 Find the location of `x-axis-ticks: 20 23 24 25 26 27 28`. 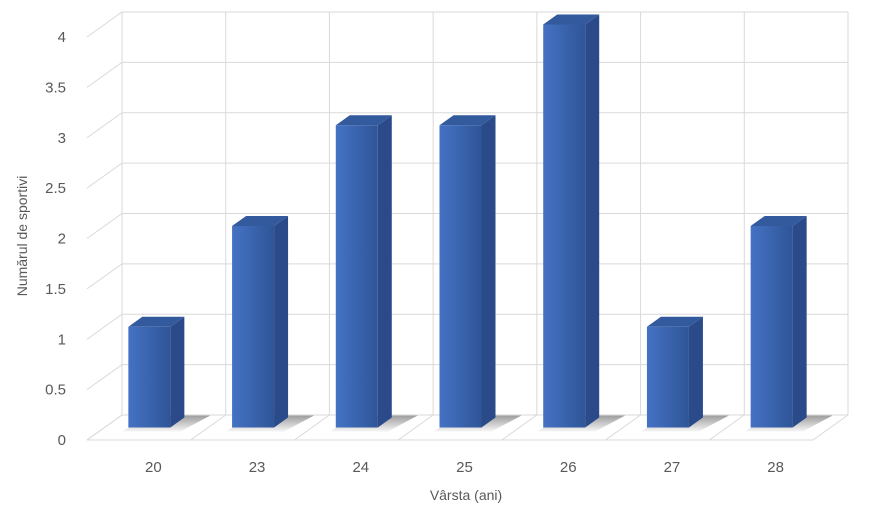

x-axis-ticks: 20 23 24 25 26 27 28 is located at coordinates (464, 467).